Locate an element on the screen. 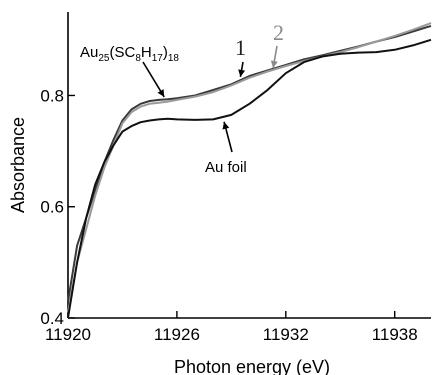 The height and width of the screenshot is (375, 433). y-tick-label: 0.8 is located at coordinates (52, 95).